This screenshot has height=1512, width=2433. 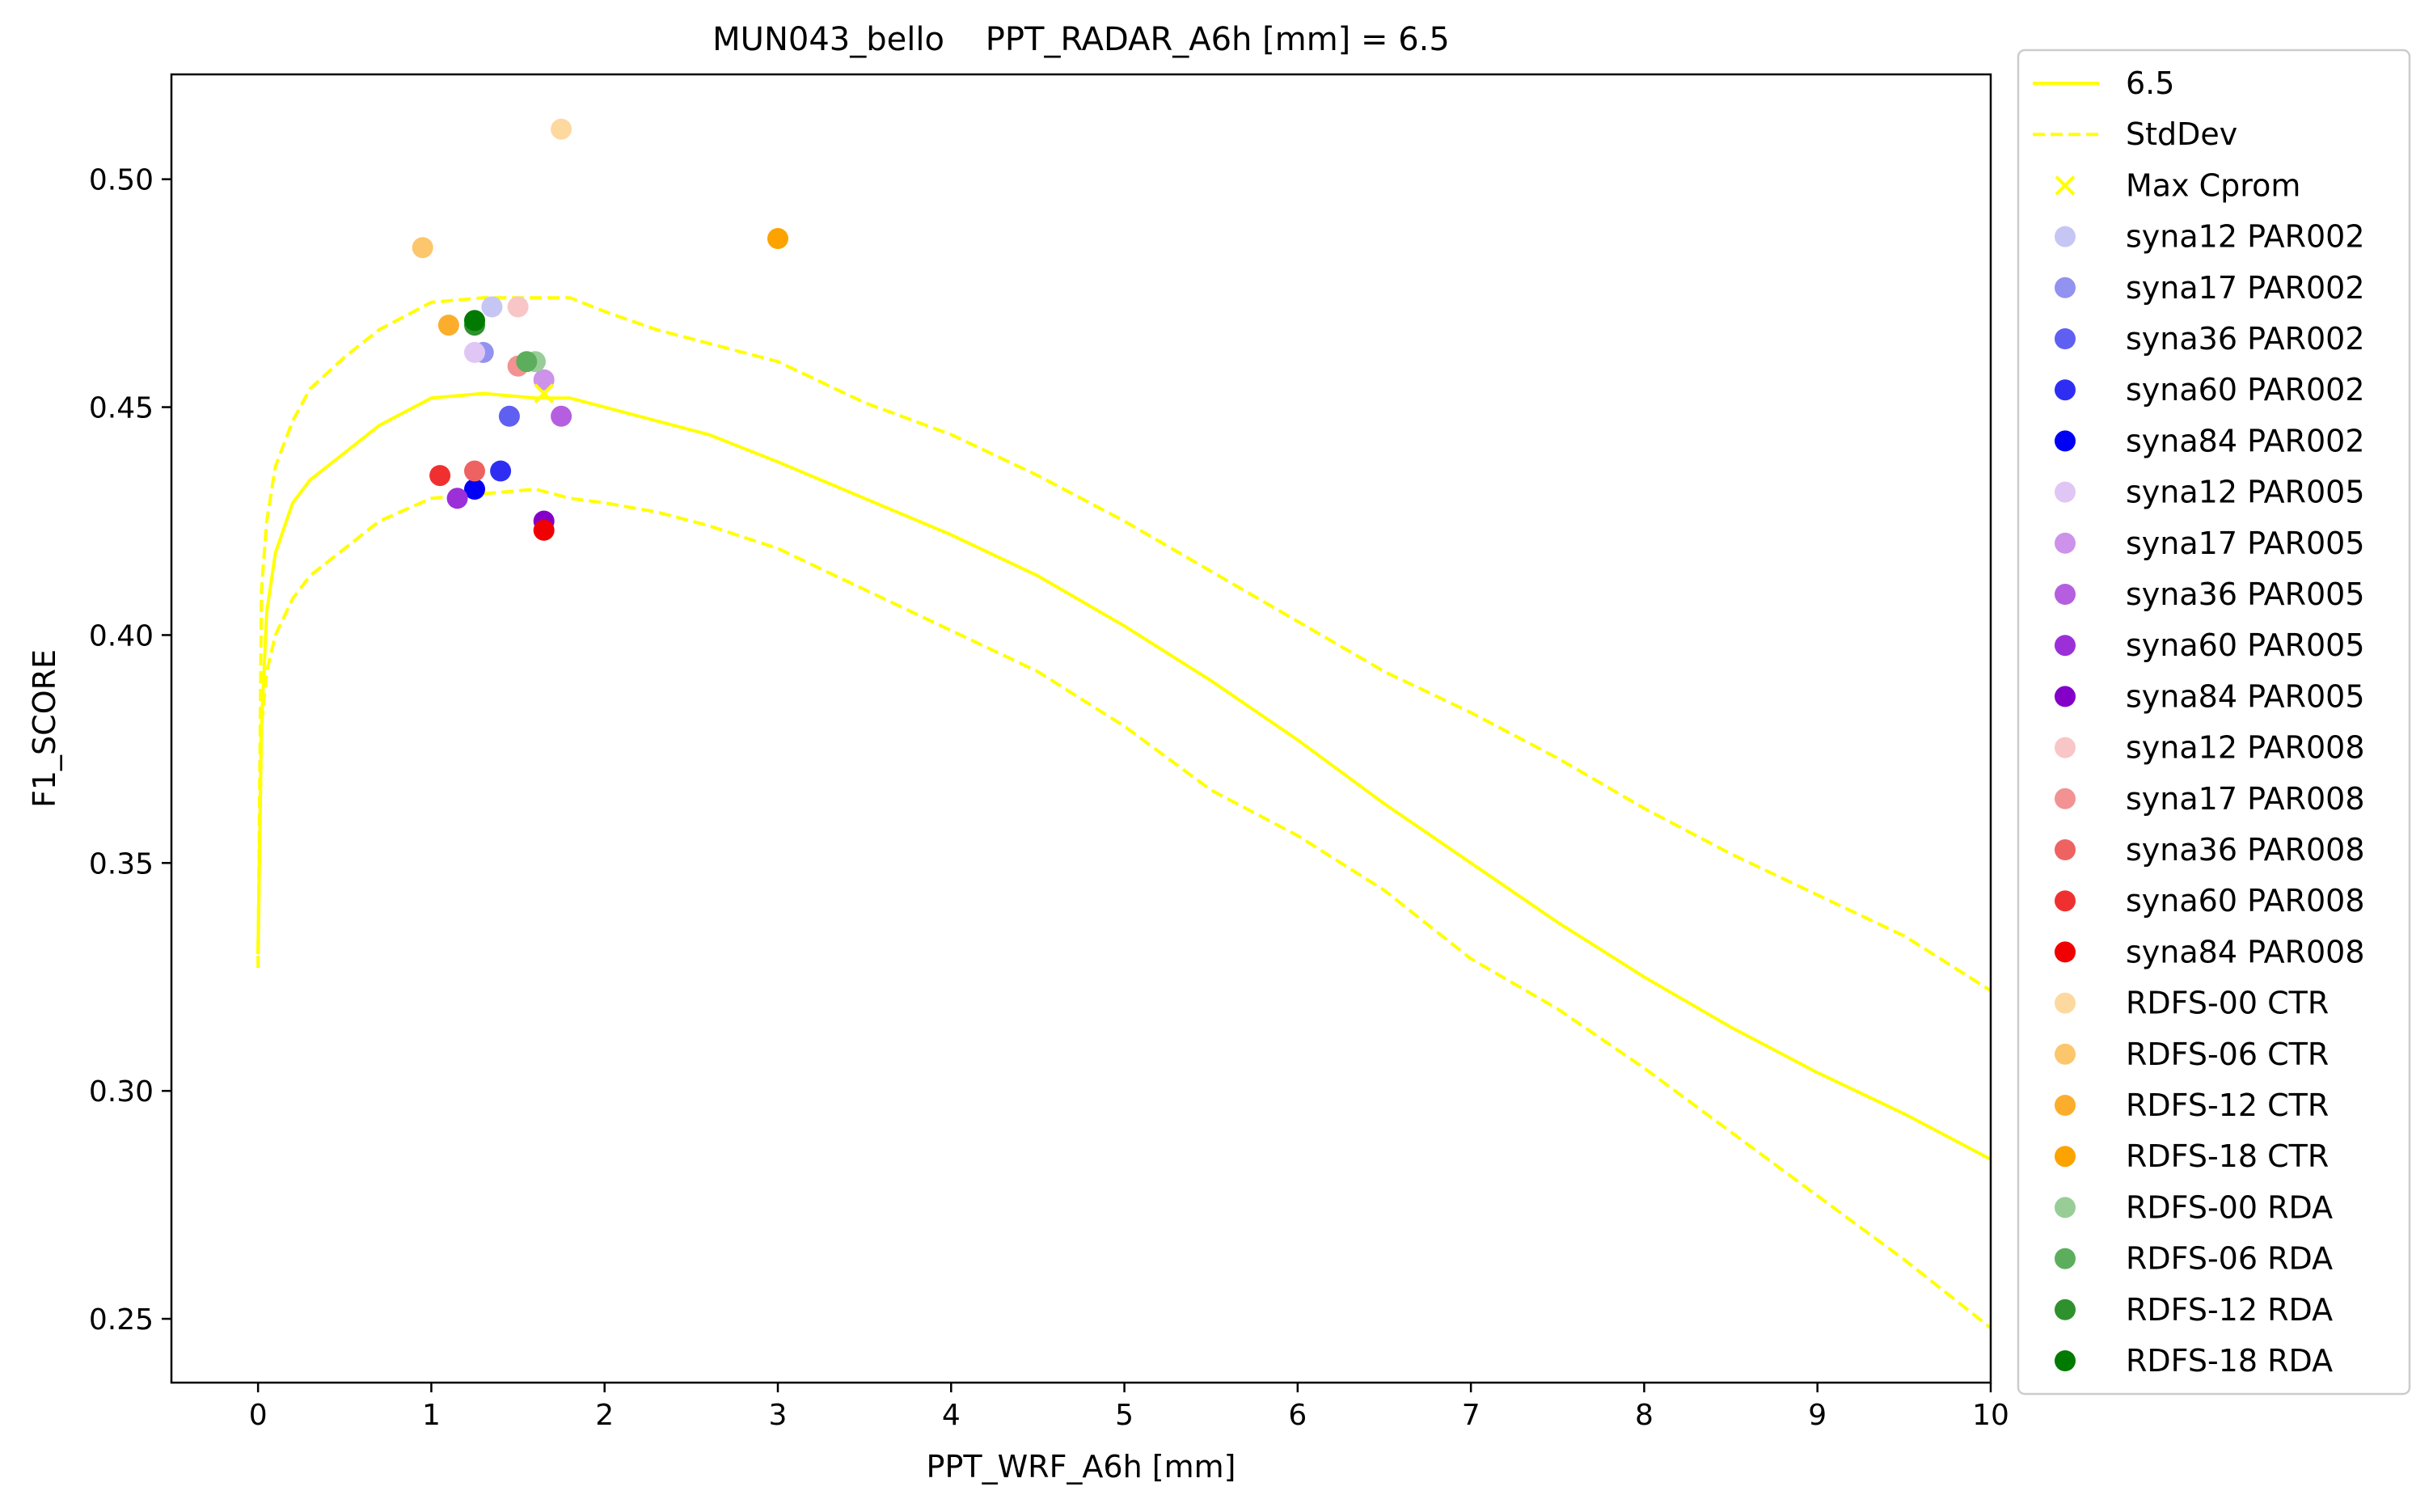 What do you see at coordinates (777, 238) in the screenshot?
I see `point-rdfs-18-ctr` at bounding box center [777, 238].